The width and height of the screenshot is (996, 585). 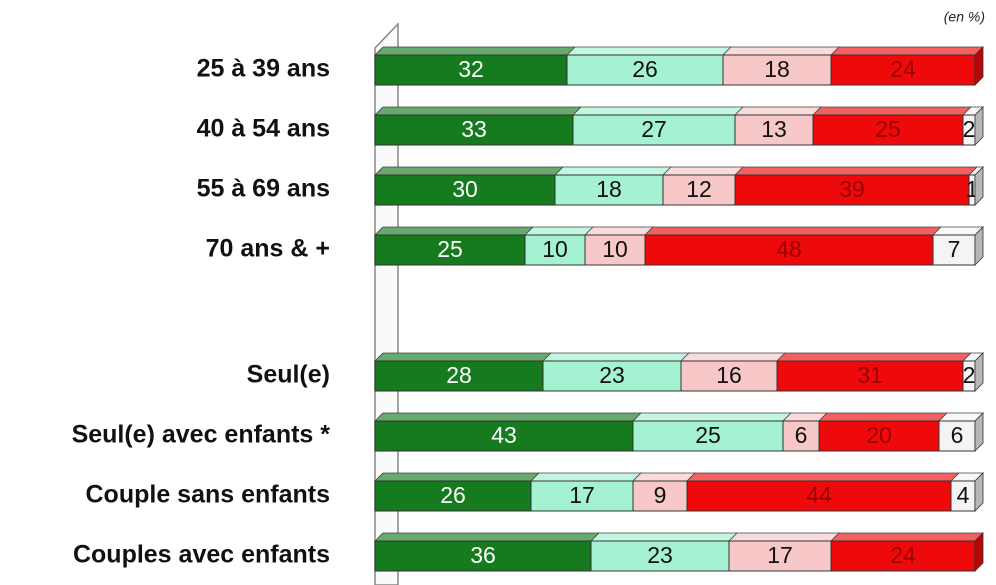 I want to click on value-label: 43, so click(x=504, y=435).